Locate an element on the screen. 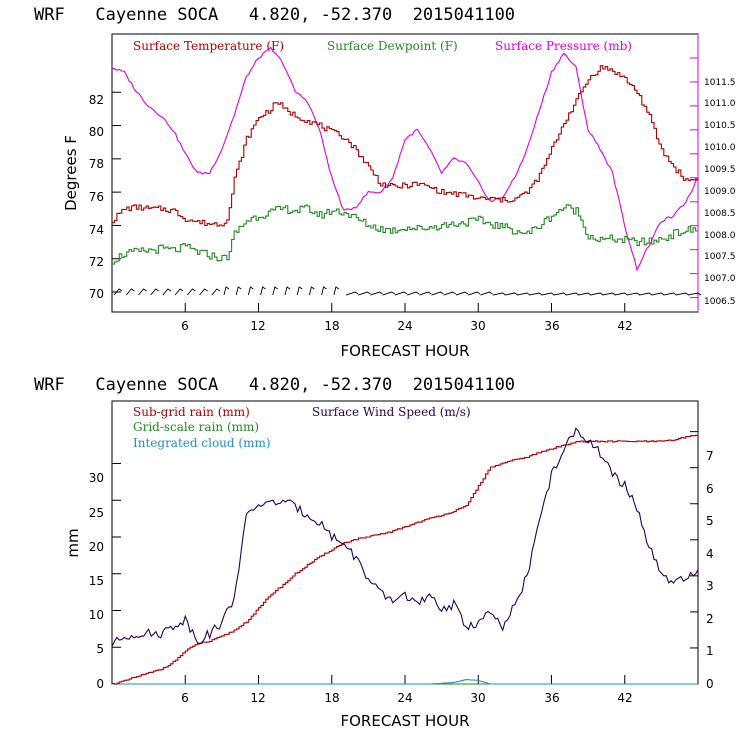  legend-gridscale-rain: Grid-scale rain (mm) is located at coordinates (196, 427).